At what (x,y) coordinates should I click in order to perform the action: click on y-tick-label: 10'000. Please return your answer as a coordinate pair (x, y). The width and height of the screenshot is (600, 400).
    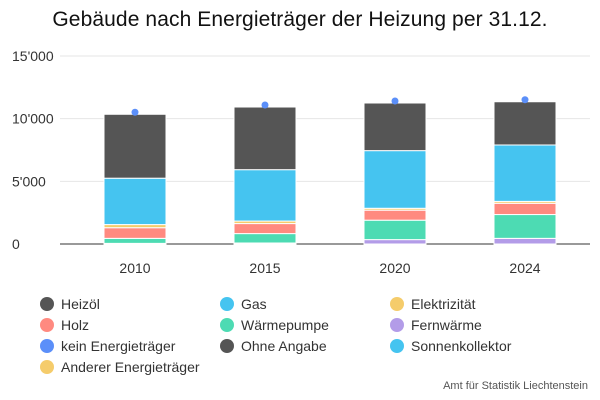
    Looking at the image, I should click on (33, 119).